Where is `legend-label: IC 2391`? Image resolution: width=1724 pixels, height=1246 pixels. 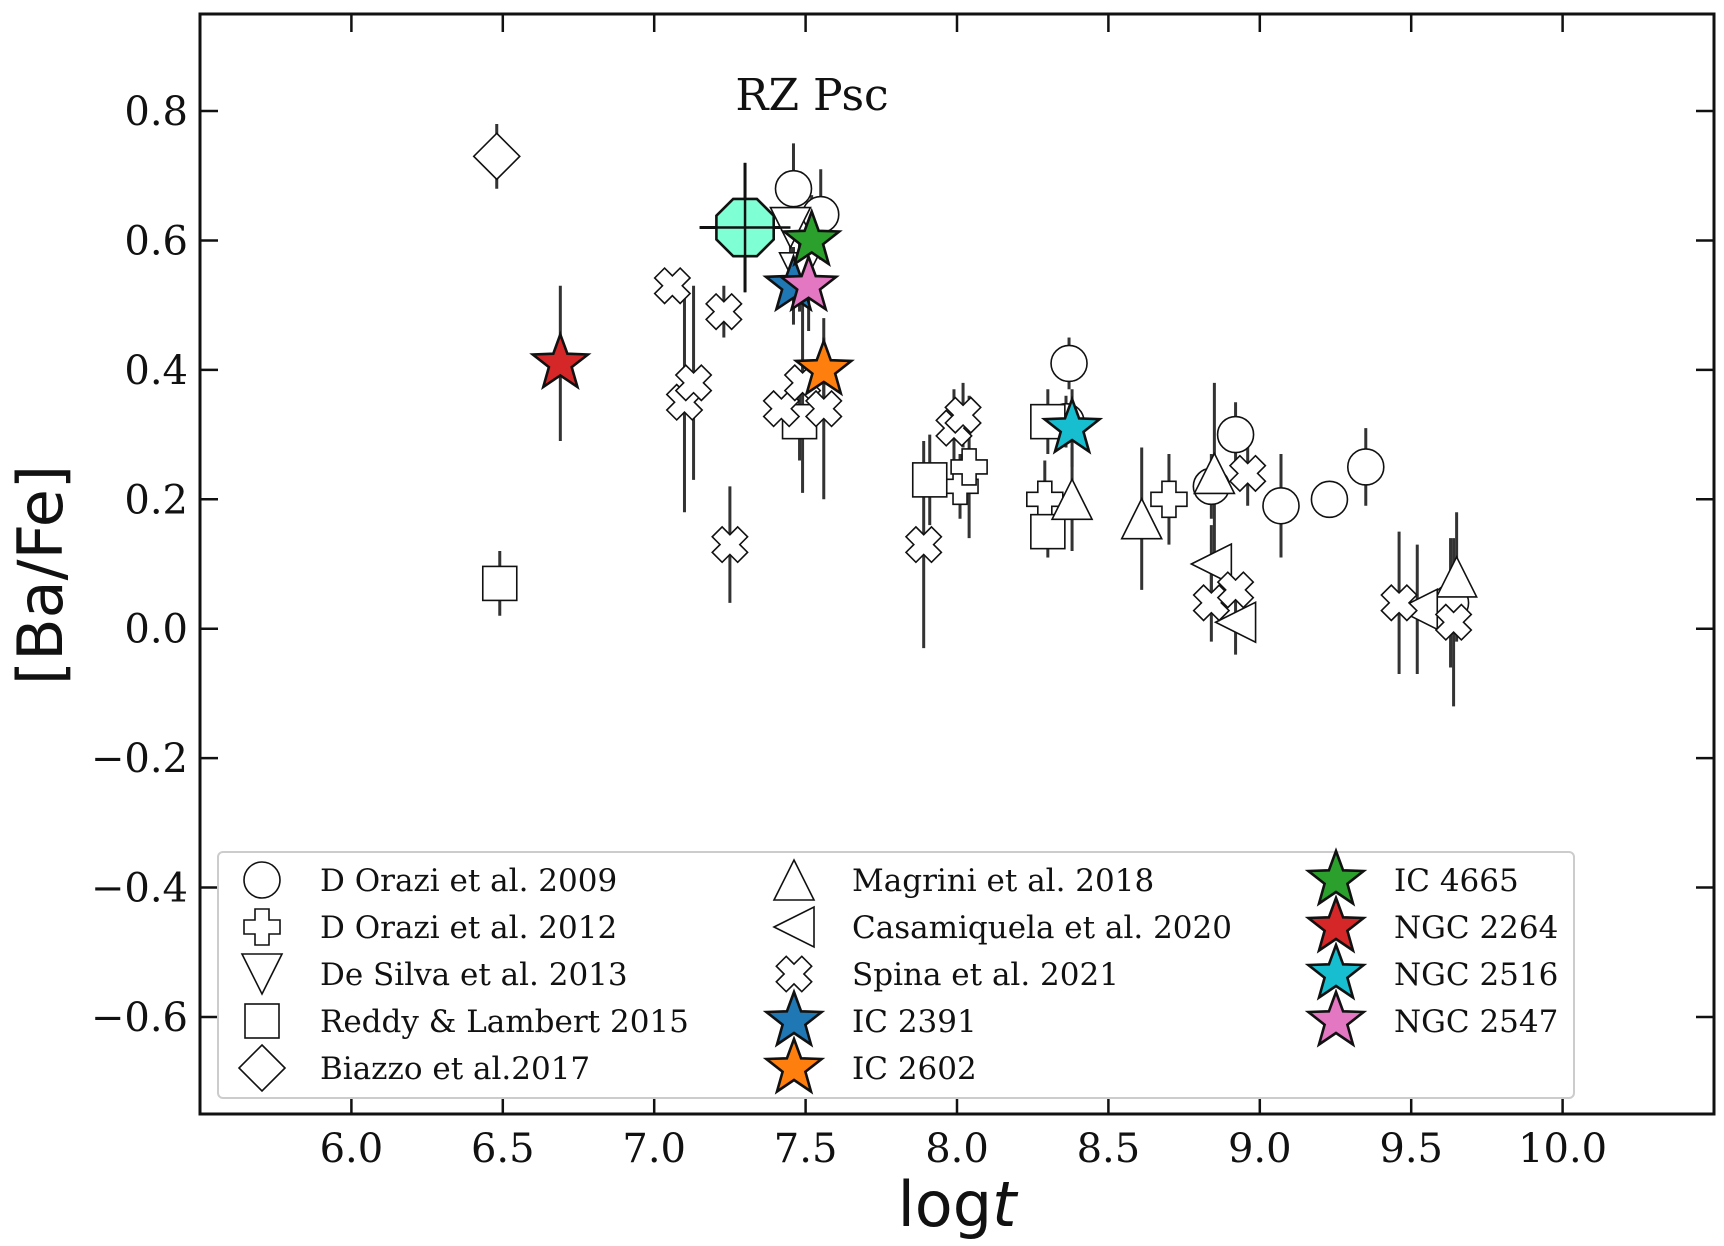
legend-label: IC 2391 is located at coordinates (914, 1022).